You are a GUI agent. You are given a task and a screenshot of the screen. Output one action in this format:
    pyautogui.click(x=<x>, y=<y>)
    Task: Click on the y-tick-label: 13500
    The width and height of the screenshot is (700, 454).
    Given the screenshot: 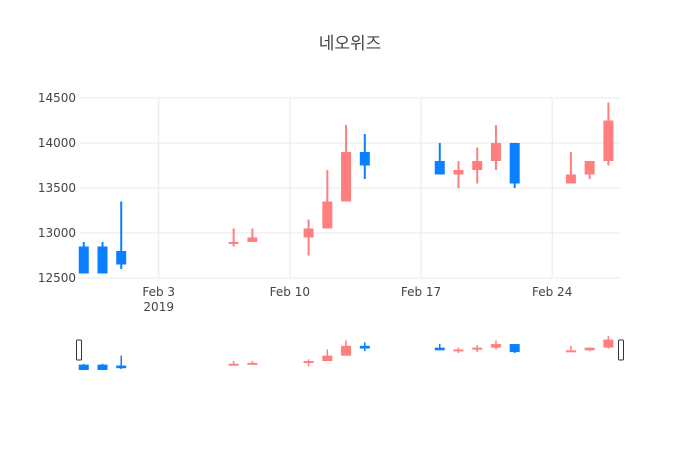 What is the action you would take?
    pyautogui.click(x=57, y=188)
    